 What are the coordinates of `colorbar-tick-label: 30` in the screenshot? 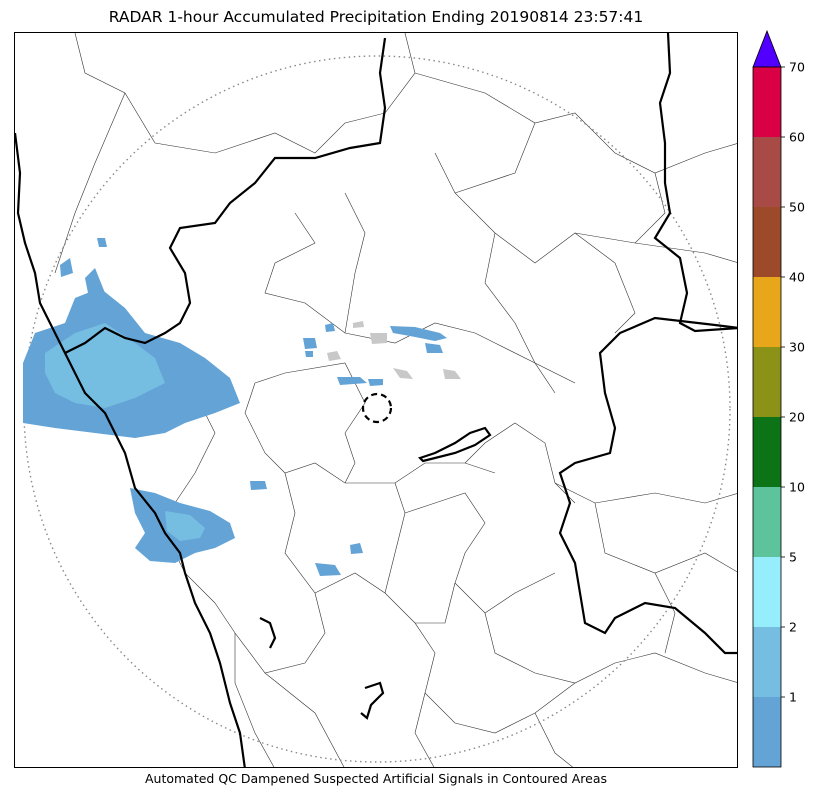 It's located at (797, 347).